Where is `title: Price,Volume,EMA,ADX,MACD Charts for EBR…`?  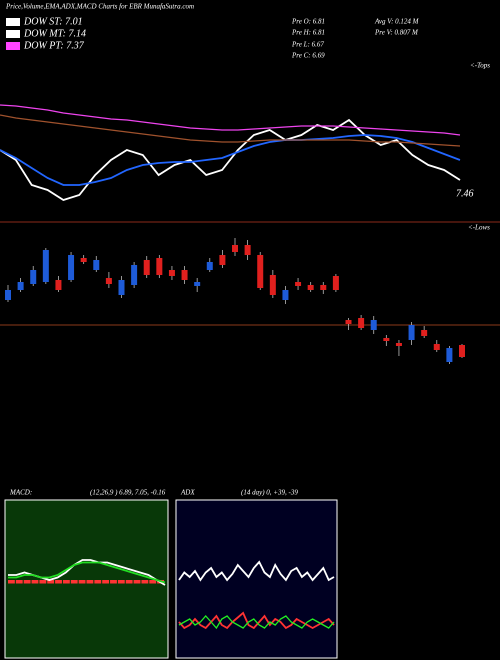
title: Price,Volume,EMA,ADX,MACD Charts for EBR… is located at coordinates (99, 7).